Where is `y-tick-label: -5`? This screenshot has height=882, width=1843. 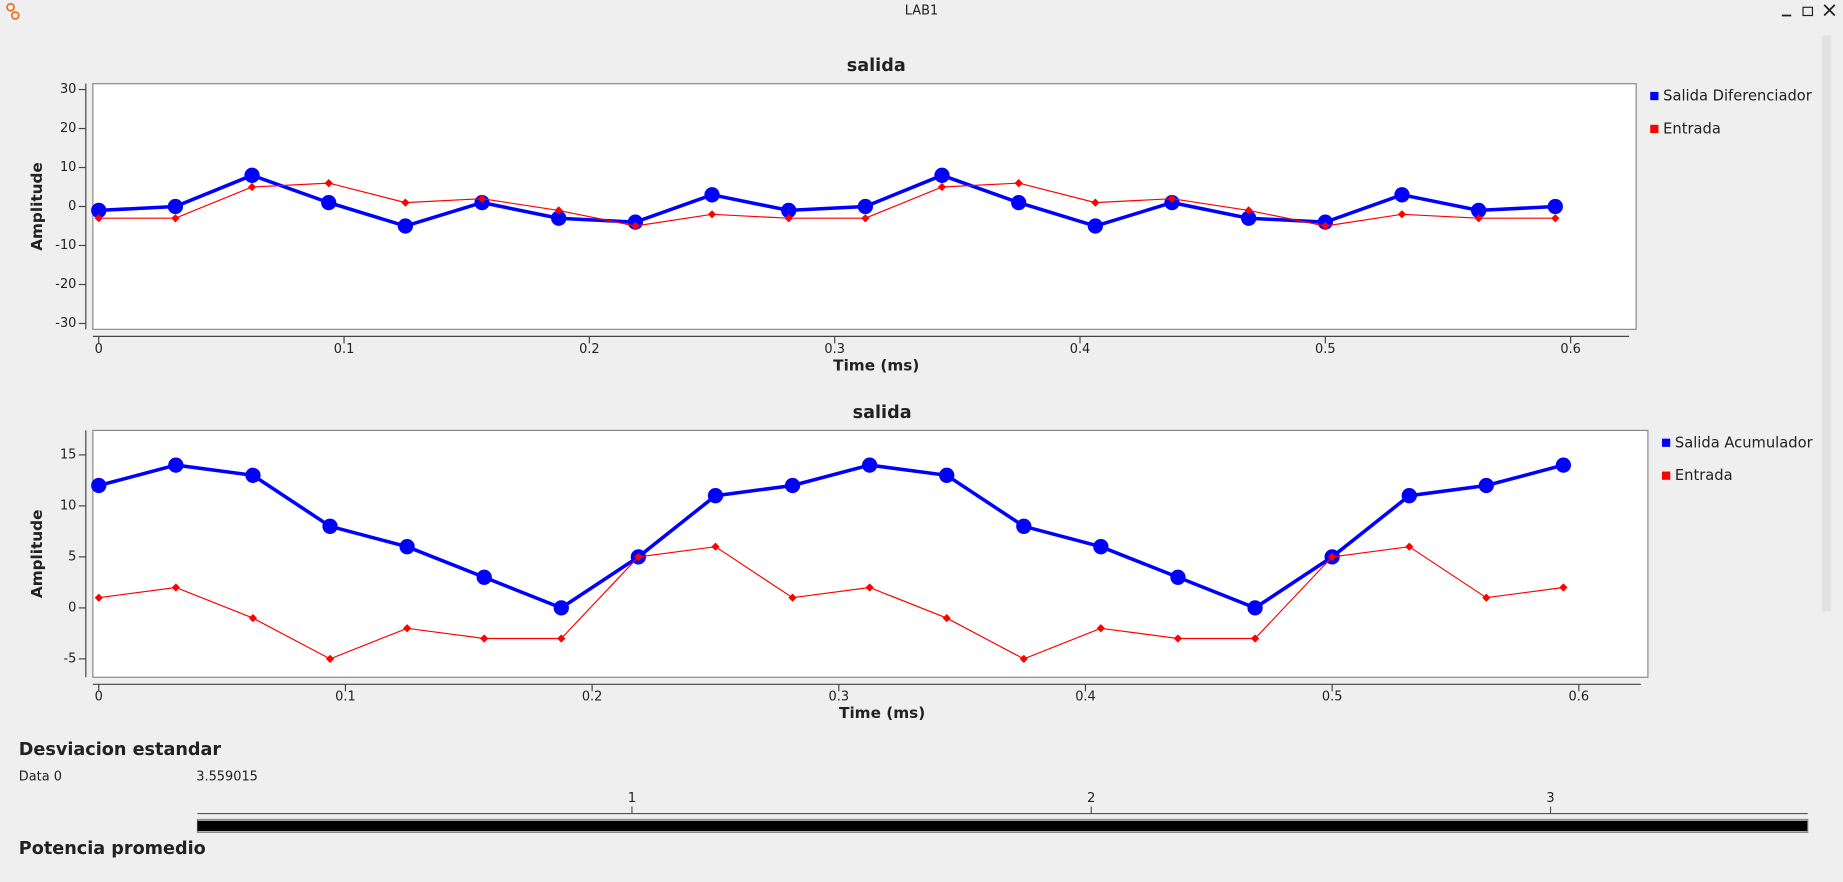
y-tick-label: -5 is located at coordinates (70, 658).